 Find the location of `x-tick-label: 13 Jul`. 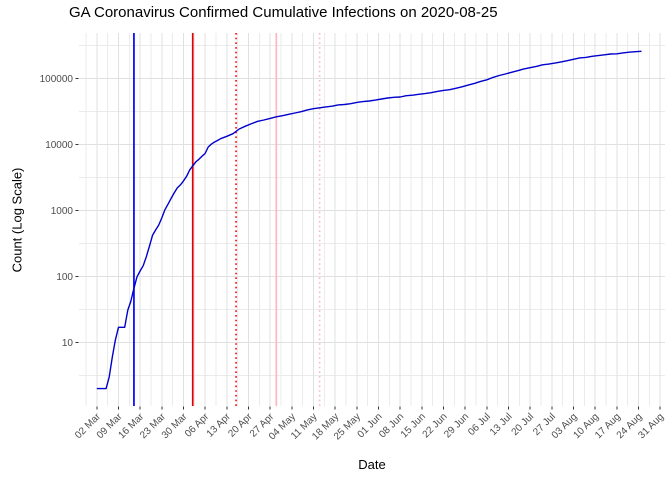

x-tick-label: 13 Jul is located at coordinates (501, 424).